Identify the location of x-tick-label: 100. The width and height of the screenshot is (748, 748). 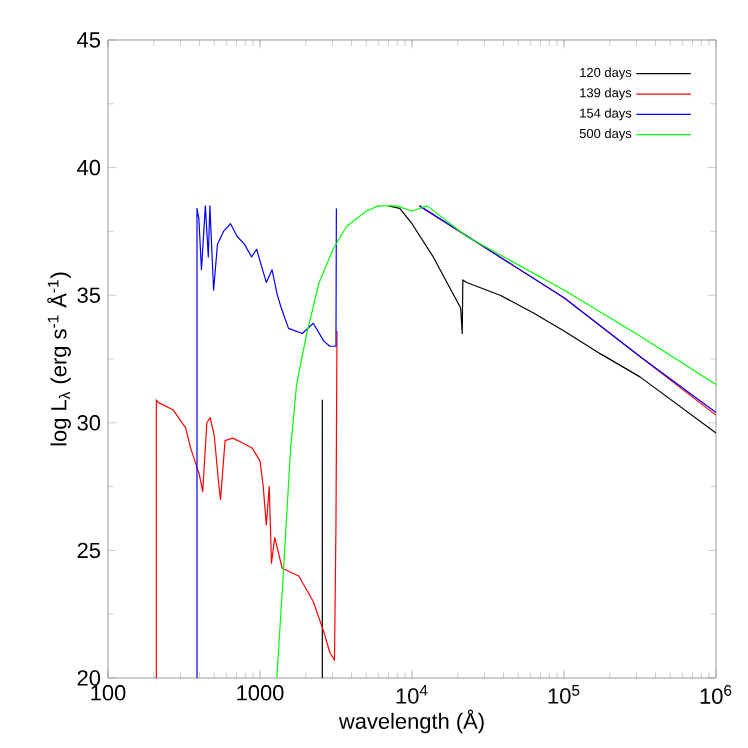
(108, 693).